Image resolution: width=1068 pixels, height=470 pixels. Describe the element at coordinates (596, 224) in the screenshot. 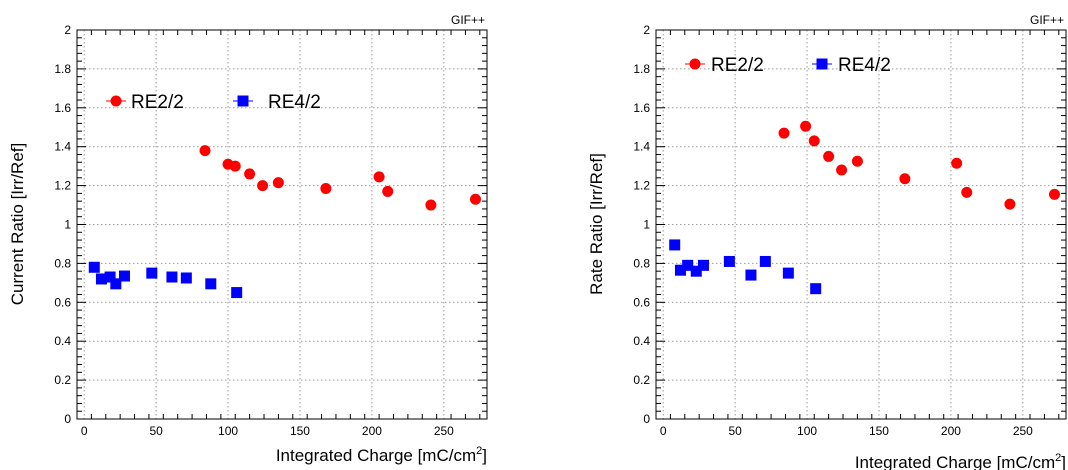

I see `y-axis-label: Rate Ratio [Irr/Ref]` at that location.